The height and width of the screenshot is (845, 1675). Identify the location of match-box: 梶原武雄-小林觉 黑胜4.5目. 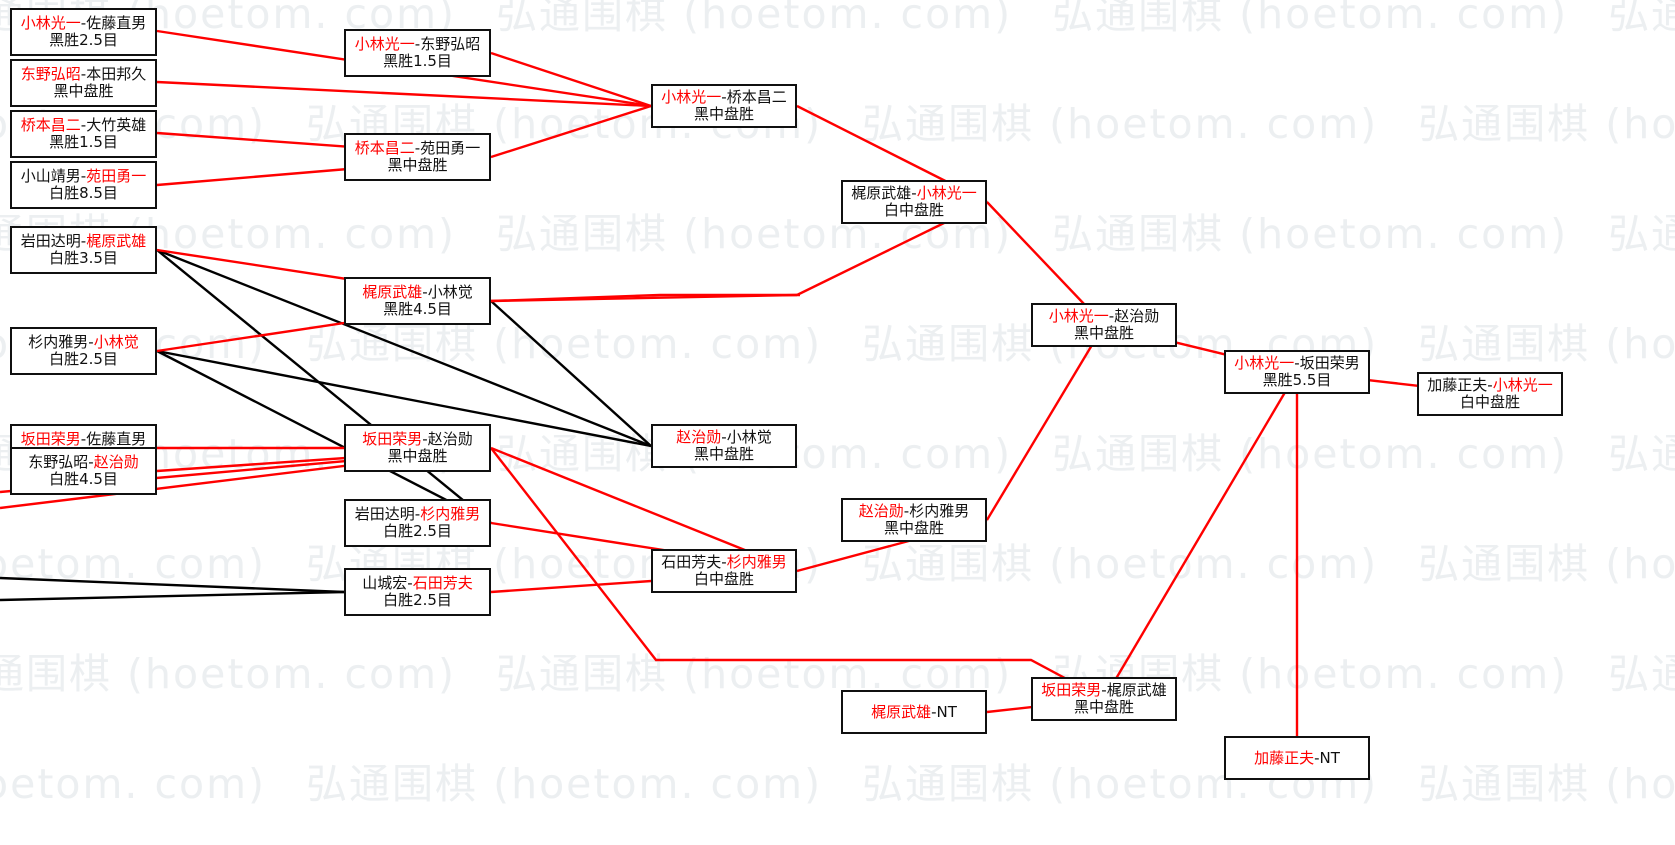
(417, 301).